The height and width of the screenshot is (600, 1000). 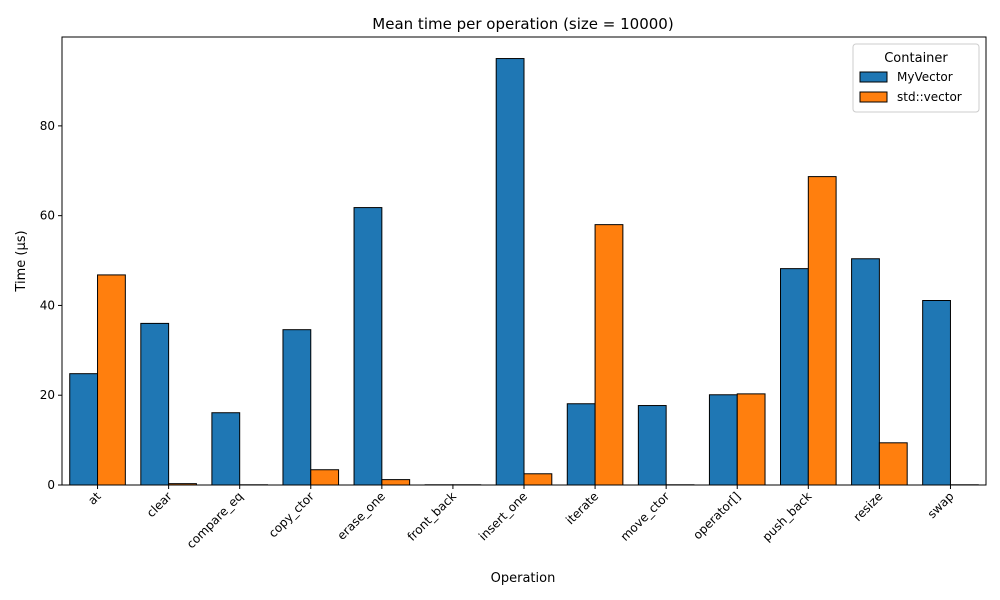 What do you see at coordinates (716, 515) in the screenshot?
I see `x-tick-label-operator: operator[]` at bounding box center [716, 515].